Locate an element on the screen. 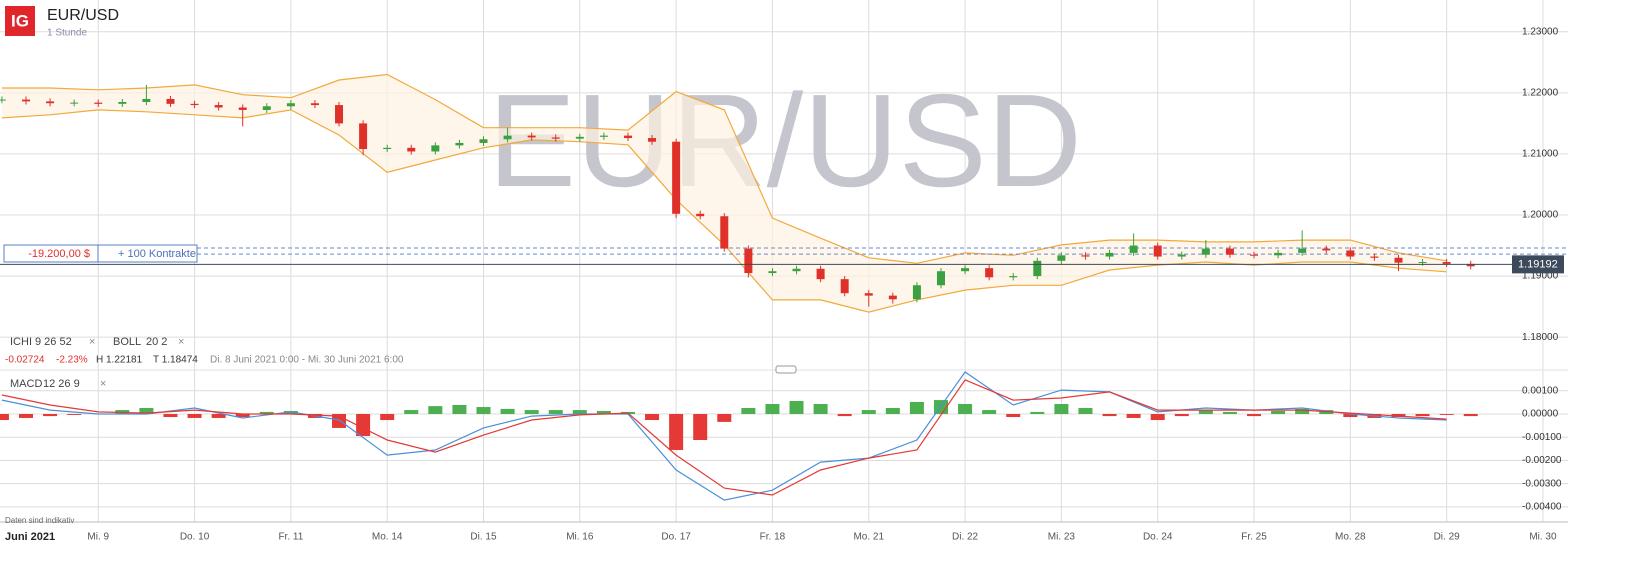 The width and height of the screenshot is (1630, 567). indicator-params: 20 2 is located at coordinates (156, 342).